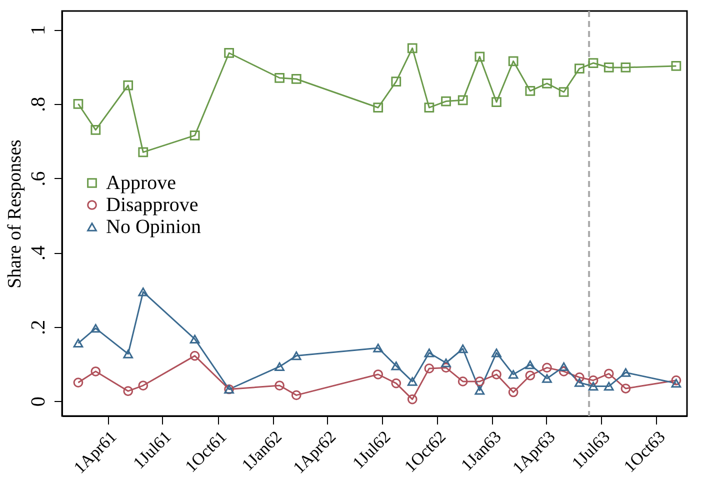 Image resolution: width=714 pixels, height=502 pixels. Describe the element at coordinates (39, 401) in the screenshot. I see `y-tick-label: 0` at that location.